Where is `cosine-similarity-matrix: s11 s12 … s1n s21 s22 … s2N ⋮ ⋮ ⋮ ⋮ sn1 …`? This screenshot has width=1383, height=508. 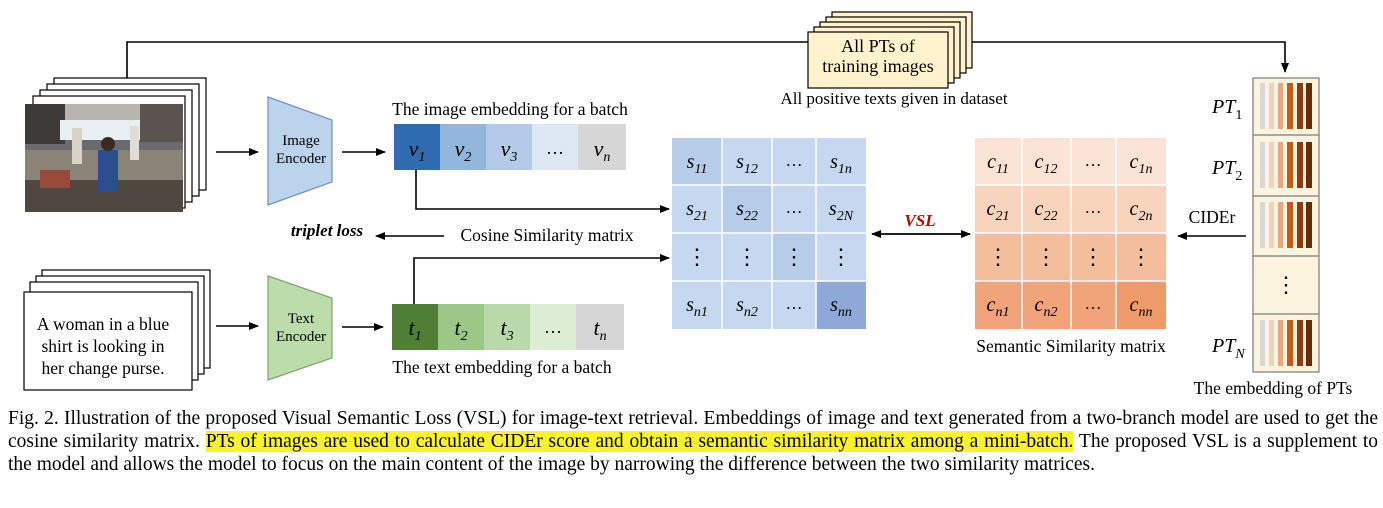 cosine-similarity-matrix: s11 s12 … s1n s21 s22 … s2N ⋮ ⋮ ⋮ ⋮ sn1 … is located at coordinates (769, 233).